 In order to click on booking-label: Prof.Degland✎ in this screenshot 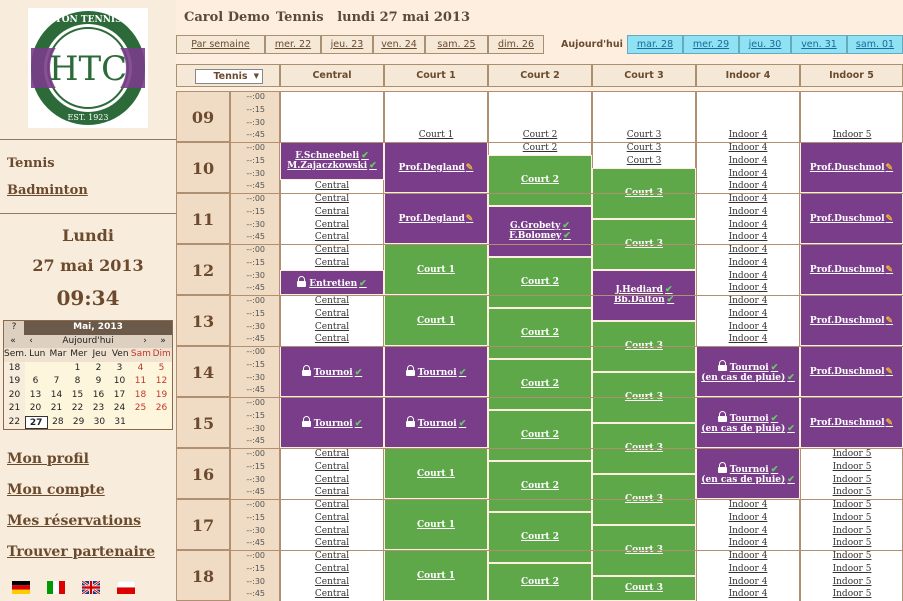, I will do `click(436, 168)`.